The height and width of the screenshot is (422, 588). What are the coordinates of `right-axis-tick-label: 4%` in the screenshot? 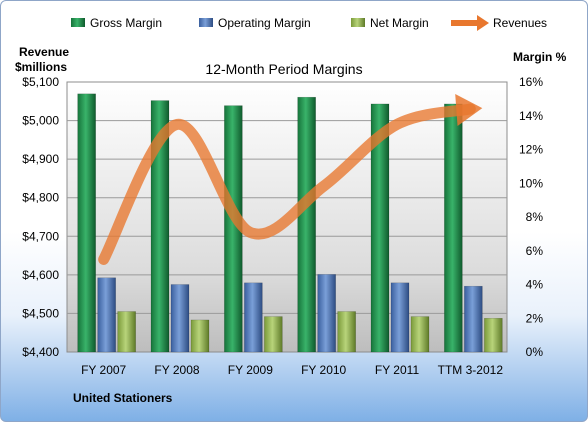 It's located at (535, 285).